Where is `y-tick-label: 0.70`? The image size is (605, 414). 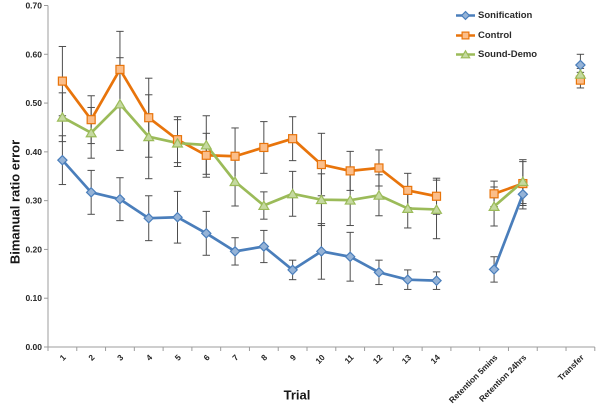 y-tick-label: 0.70 is located at coordinates (33, 6).